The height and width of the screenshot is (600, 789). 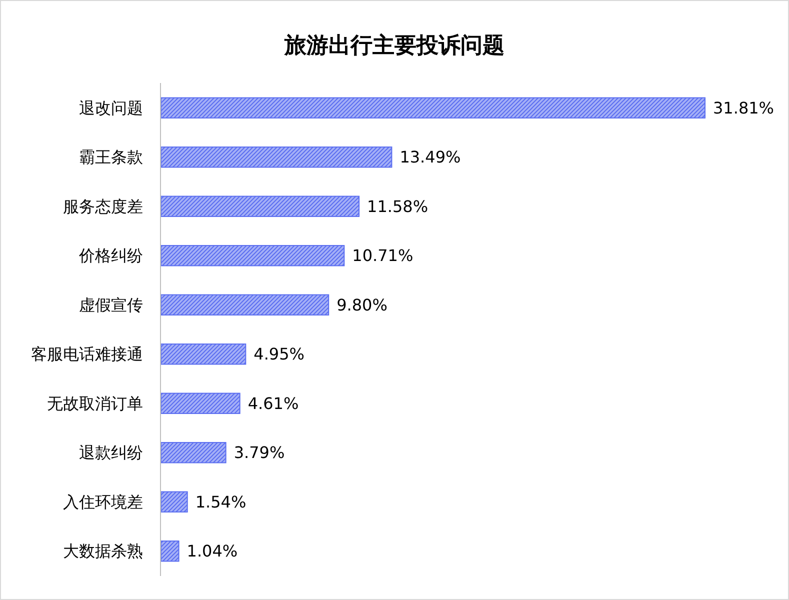 What do you see at coordinates (103, 551) in the screenshot?
I see `y-tick-label: 大数据杀熟` at bounding box center [103, 551].